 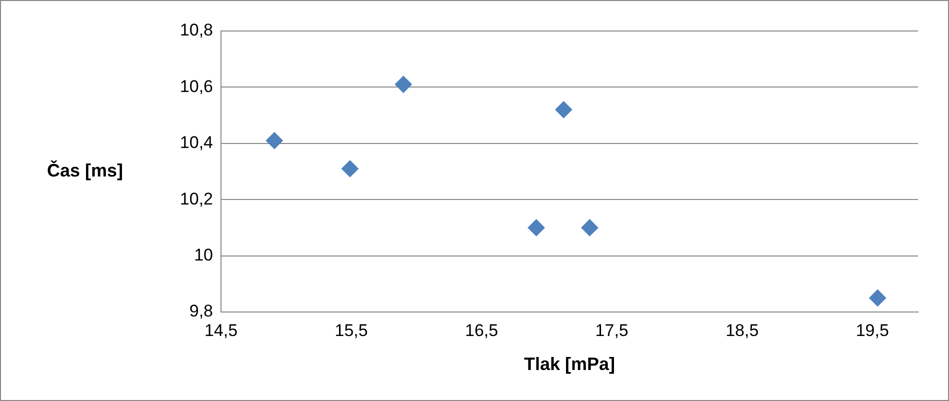 What do you see at coordinates (203, 254) in the screenshot?
I see `y-tick-label: 10` at bounding box center [203, 254].